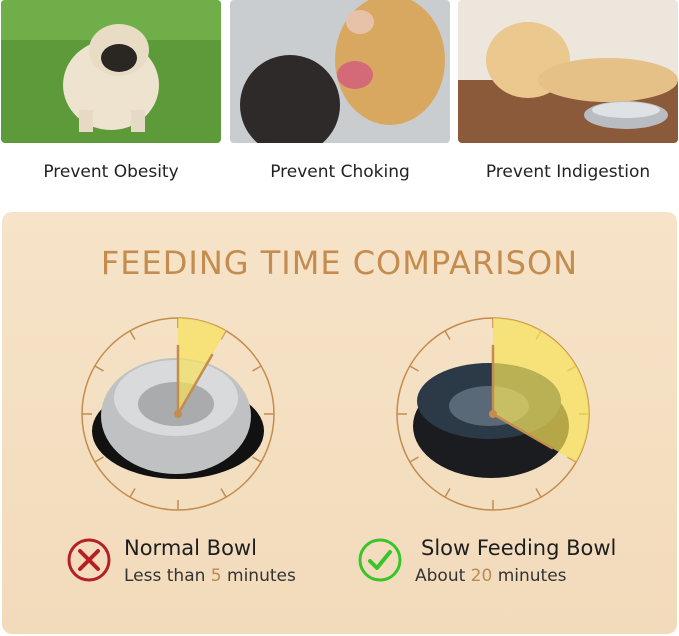 The image size is (679, 636). What do you see at coordinates (111, 71) in the screenshot?
I see `pug-photo` at bounding box center [111, 71].